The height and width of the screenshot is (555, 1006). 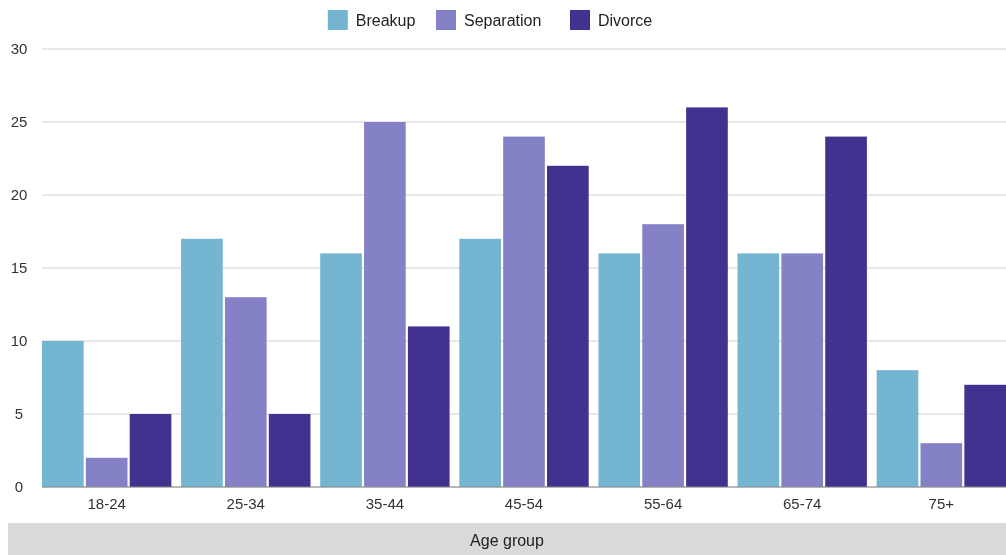 I want to click on y-tick-label: 30, so click(x=19, y=49).